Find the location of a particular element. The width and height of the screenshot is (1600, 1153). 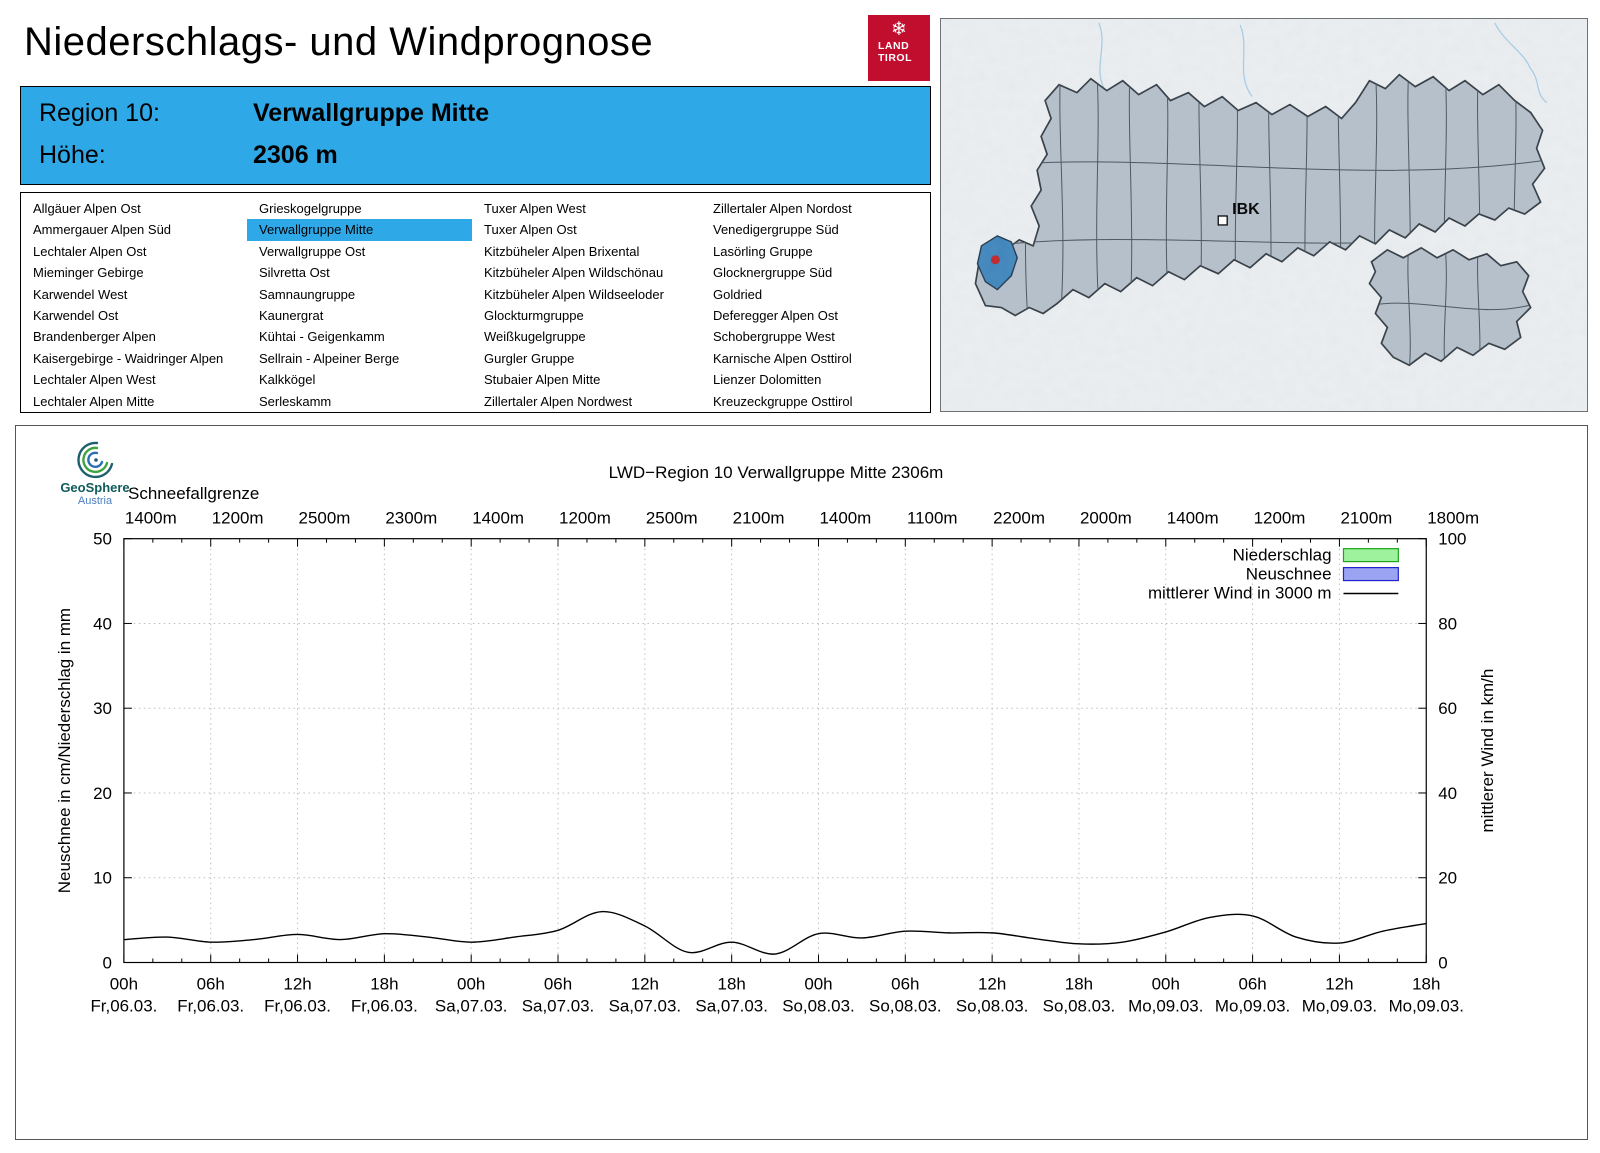

region-list-item: Venedigergruppe Süd is located at coordinates (776, 230).